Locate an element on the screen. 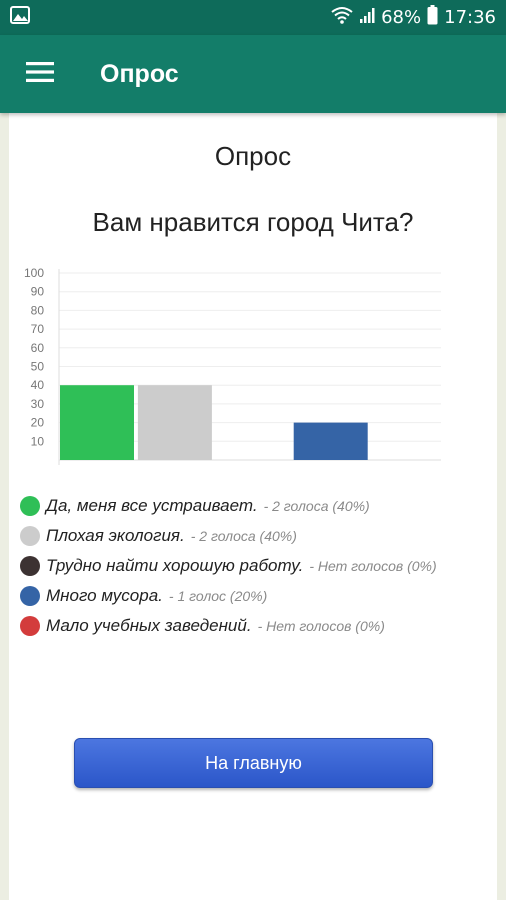  legend-label: Мало учебных заведений. is located at coordinates (149, 625).